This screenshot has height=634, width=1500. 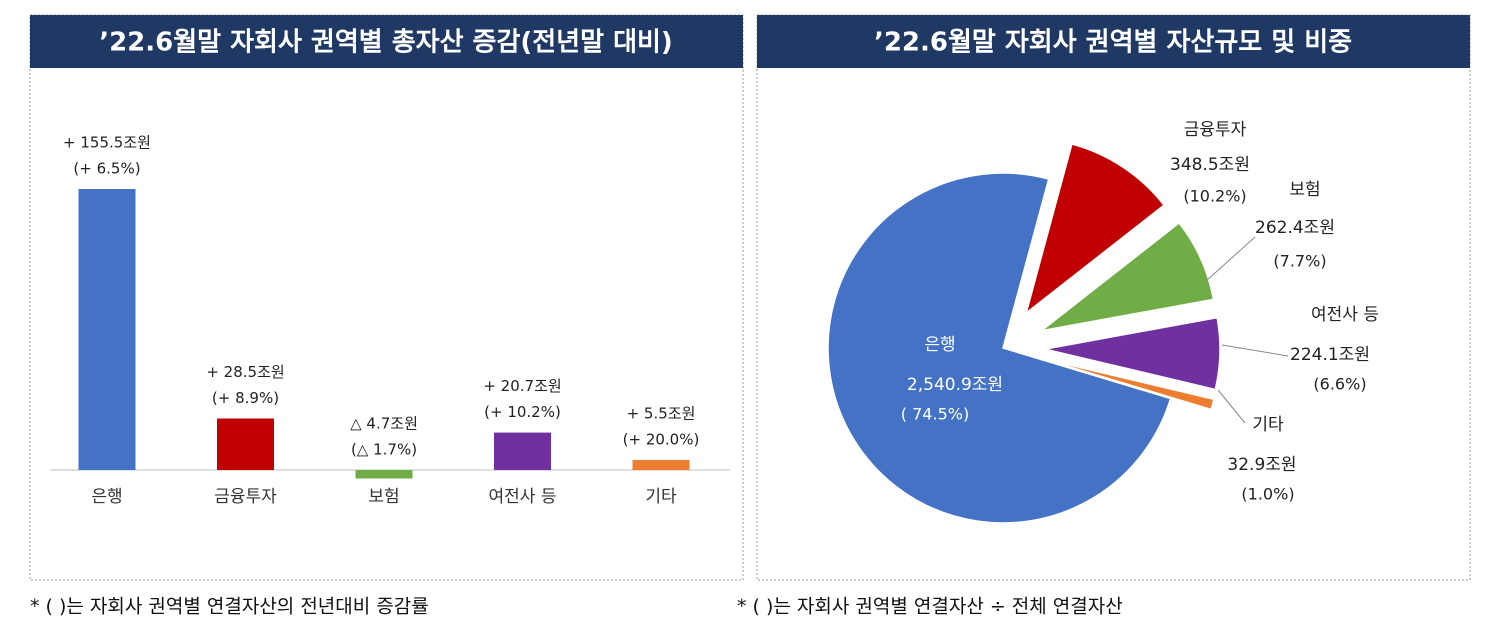 I want to click on value-label: + 5.5조원, so click(x=661, y=414).